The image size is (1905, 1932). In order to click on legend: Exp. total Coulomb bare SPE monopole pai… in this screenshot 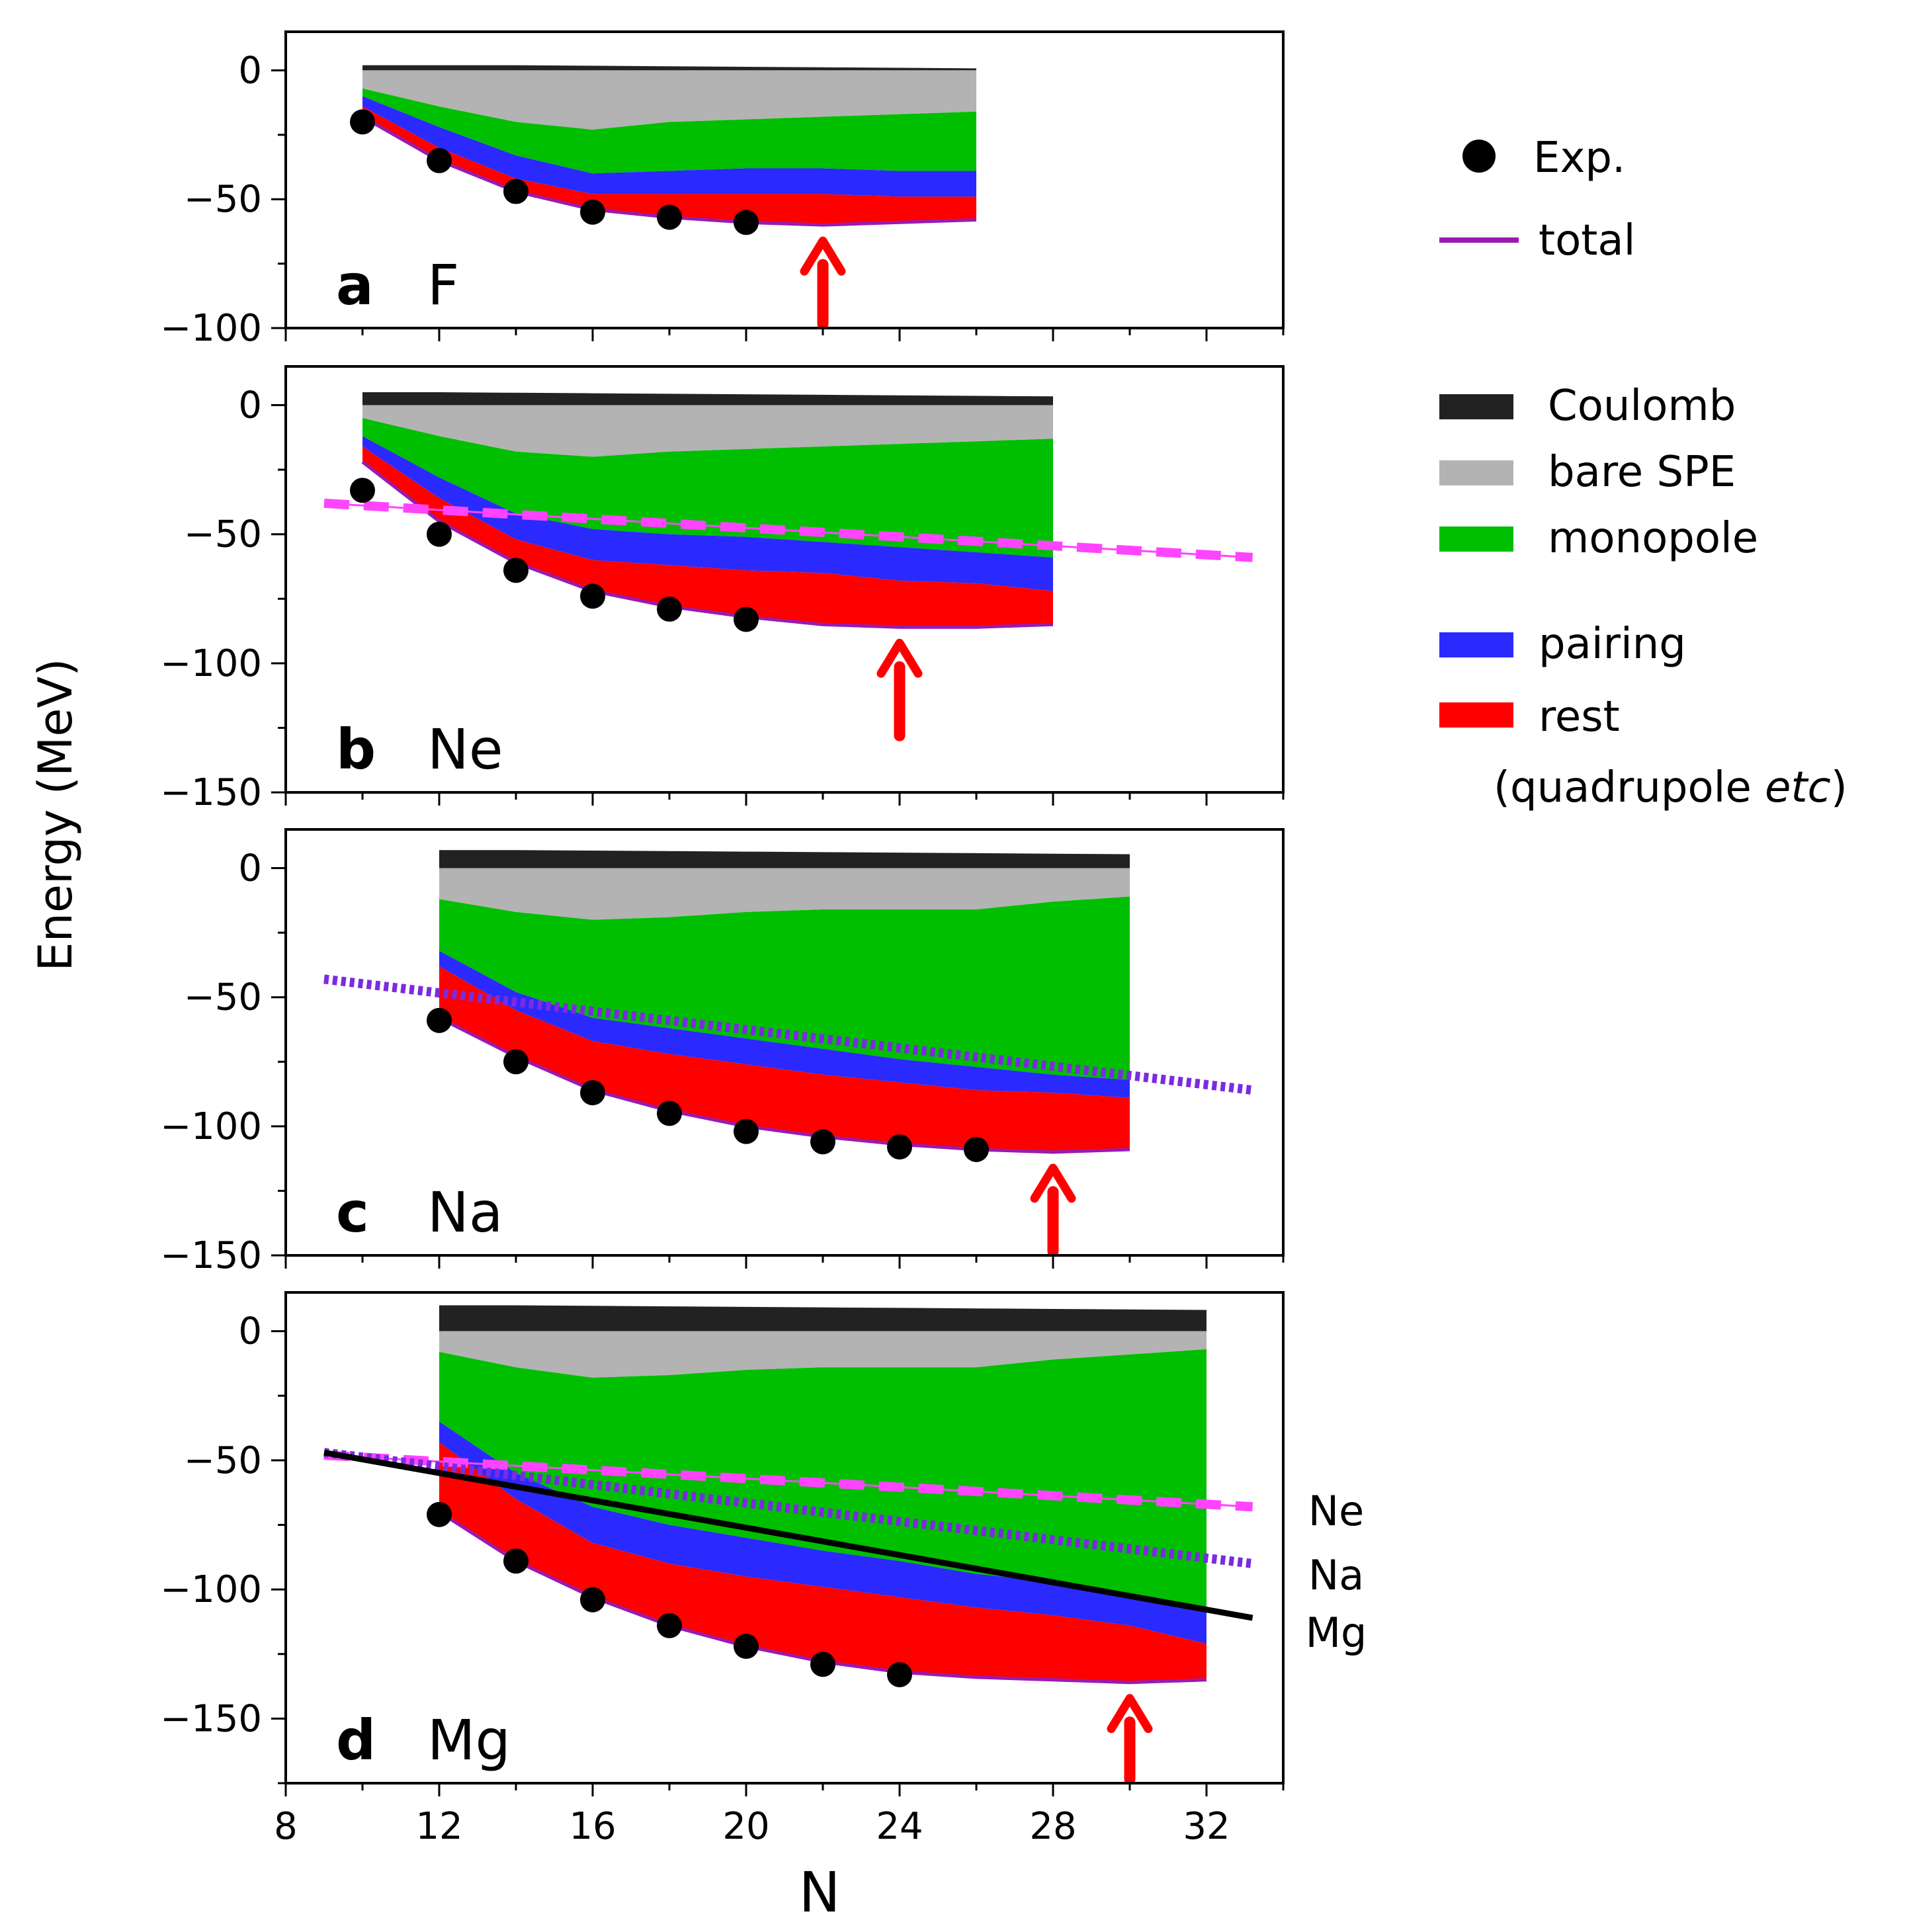, I will do `click(1643, 473)`.